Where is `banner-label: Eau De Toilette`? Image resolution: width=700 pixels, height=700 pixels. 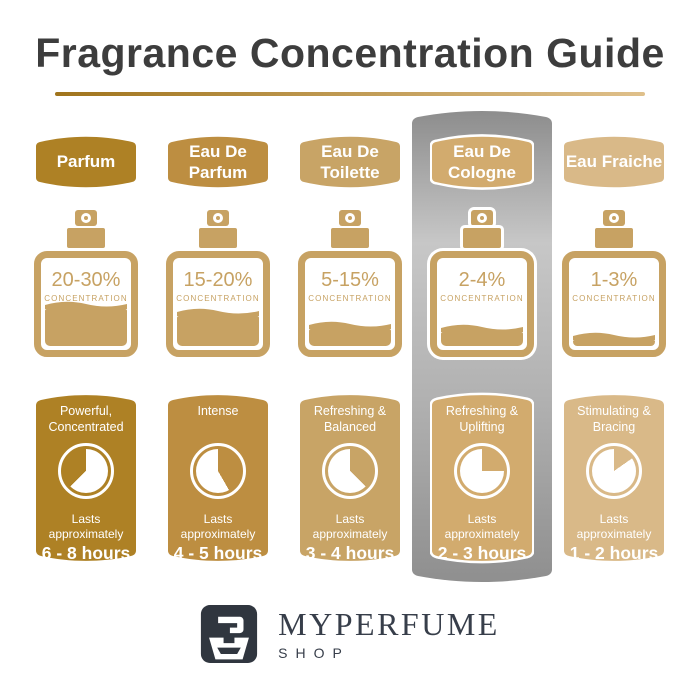 banner-label: Eau De Toilette is located at coordinates (350, 161).